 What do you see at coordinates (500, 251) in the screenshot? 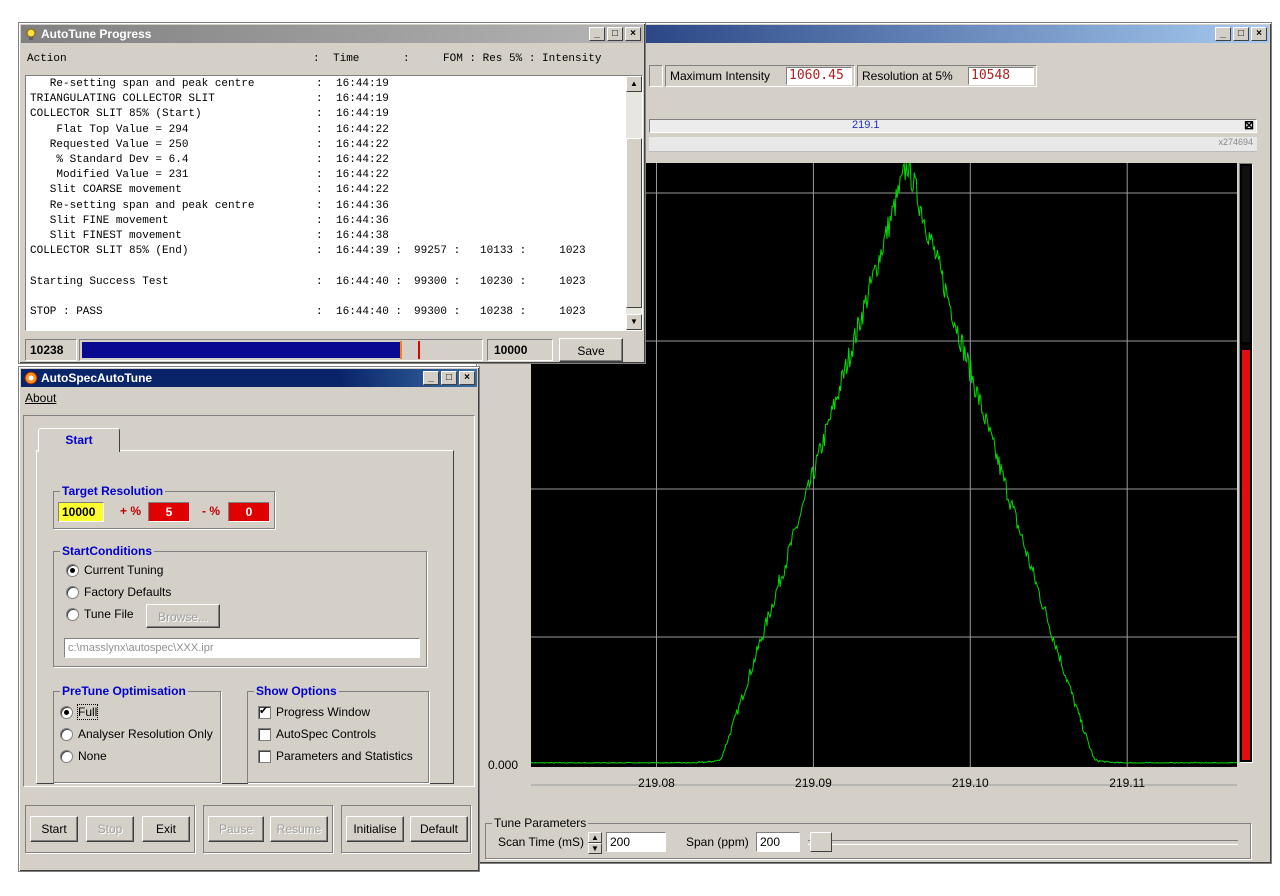
I see `log-row-values: 99257 : 10133 : 1023` at bounding box center [500, 251].